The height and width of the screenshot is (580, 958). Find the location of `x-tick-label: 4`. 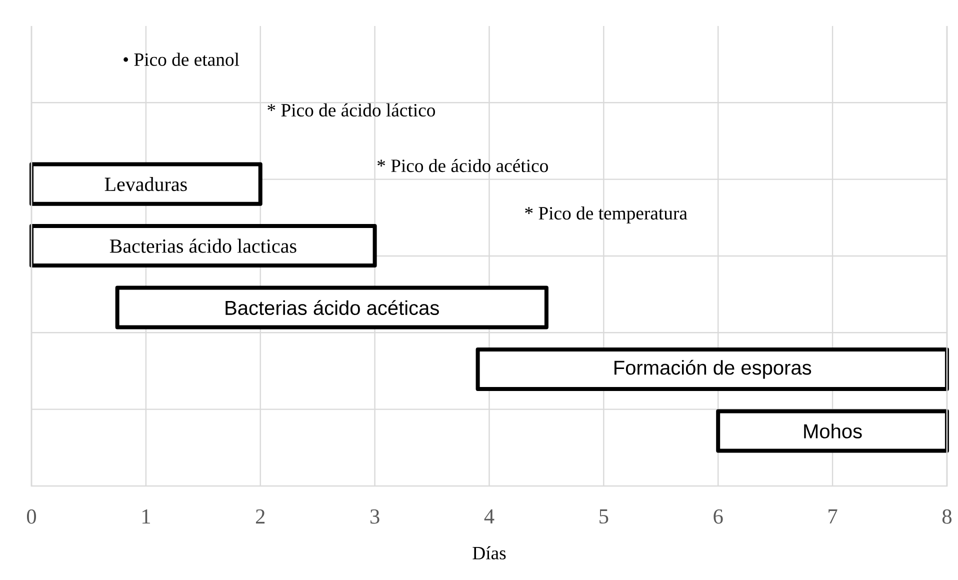

x-tick-label: 4 is located at coordinates (489, 516).